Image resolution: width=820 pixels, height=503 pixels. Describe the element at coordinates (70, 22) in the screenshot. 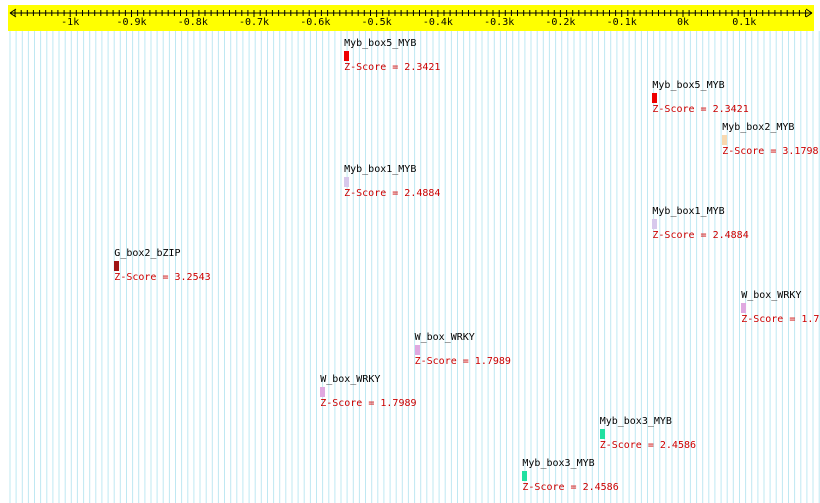

I see `ruler-tick-label: -1k` at that location.